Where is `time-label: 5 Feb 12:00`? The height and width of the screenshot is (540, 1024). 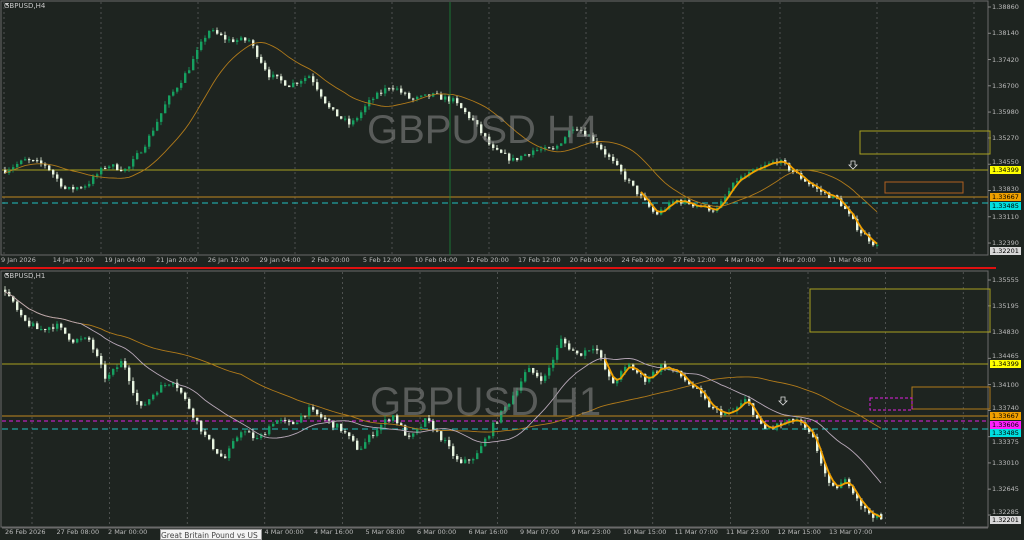 time-label: 5 Feb 12:00 is located at coordinates (382, 260).